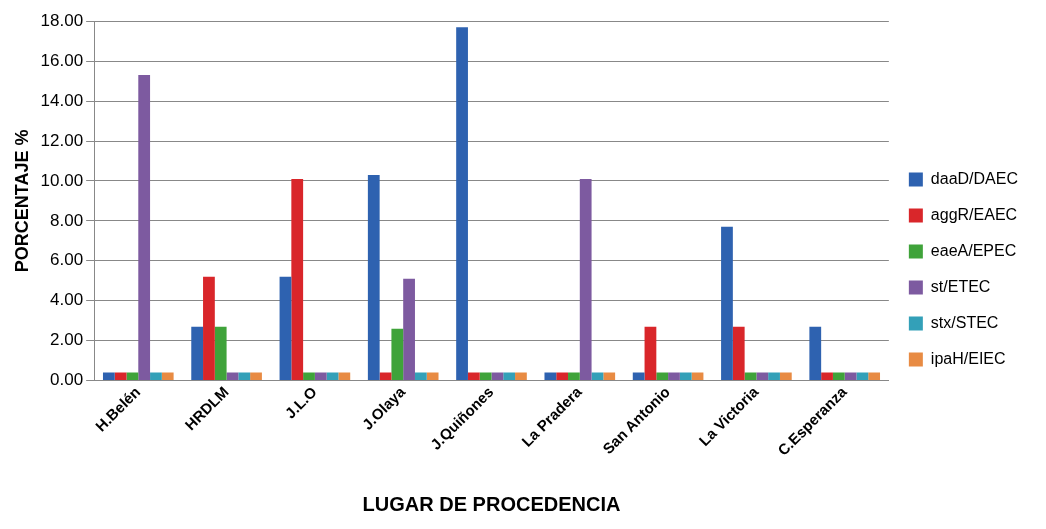 The height and width of the screenshot is (529, 1046). I want to click on legend-label: daaD/DAEC, so click(974, 178).